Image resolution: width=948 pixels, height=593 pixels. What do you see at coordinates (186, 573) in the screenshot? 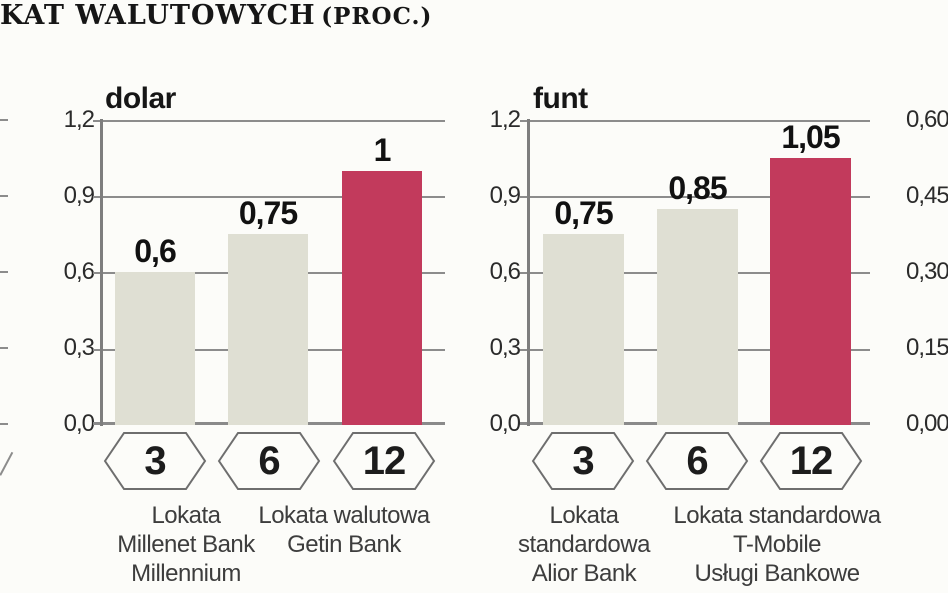
I see `footnote-line: Millennium` at bounding box center [186, 573].